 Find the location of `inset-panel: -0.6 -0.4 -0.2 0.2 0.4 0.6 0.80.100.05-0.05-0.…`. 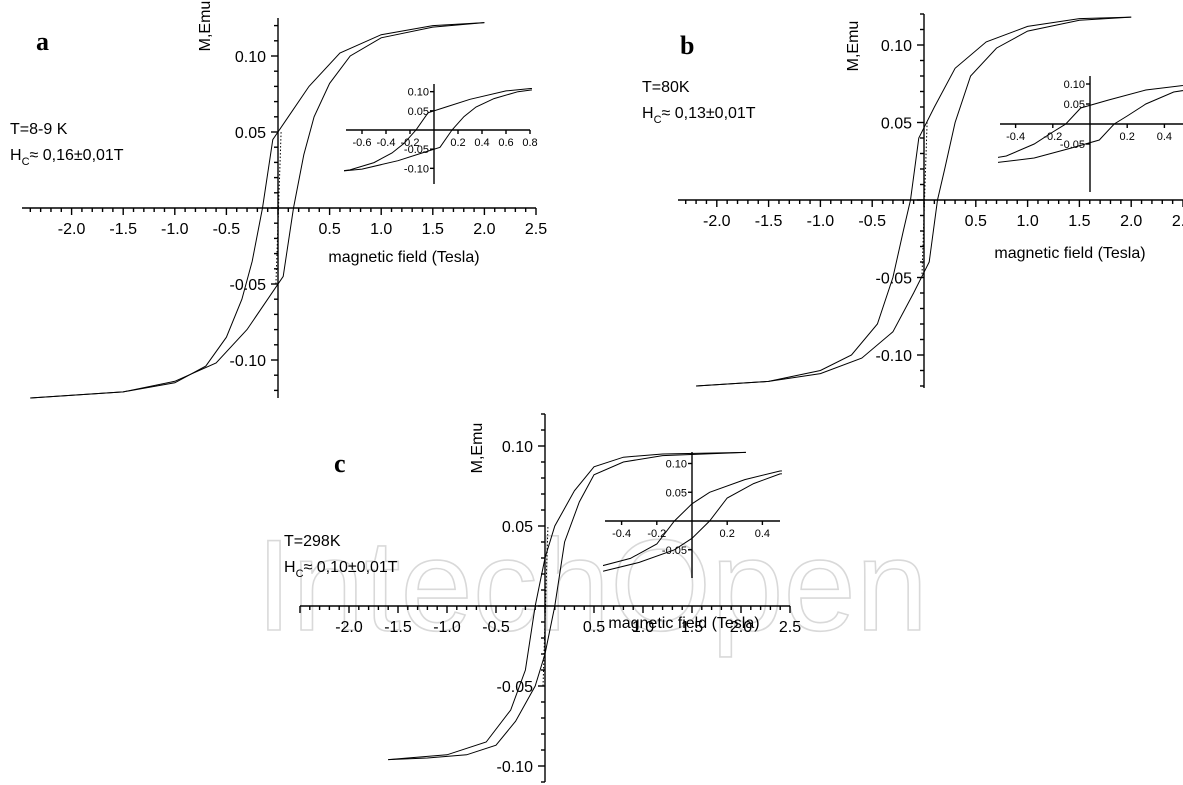

inset-panel: -0.6 -0.4 -0.2 0.2 0.4 0.6 0.80.100.05-0.05-0.… is located at coordinates (441, 134).